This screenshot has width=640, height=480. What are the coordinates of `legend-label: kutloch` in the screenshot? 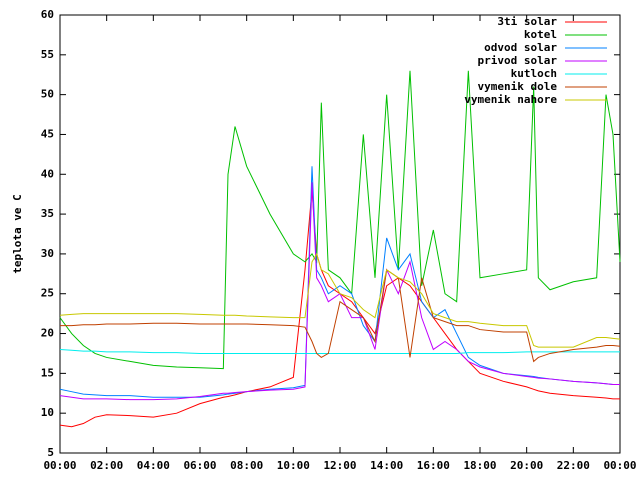 It's located at (534, 73).